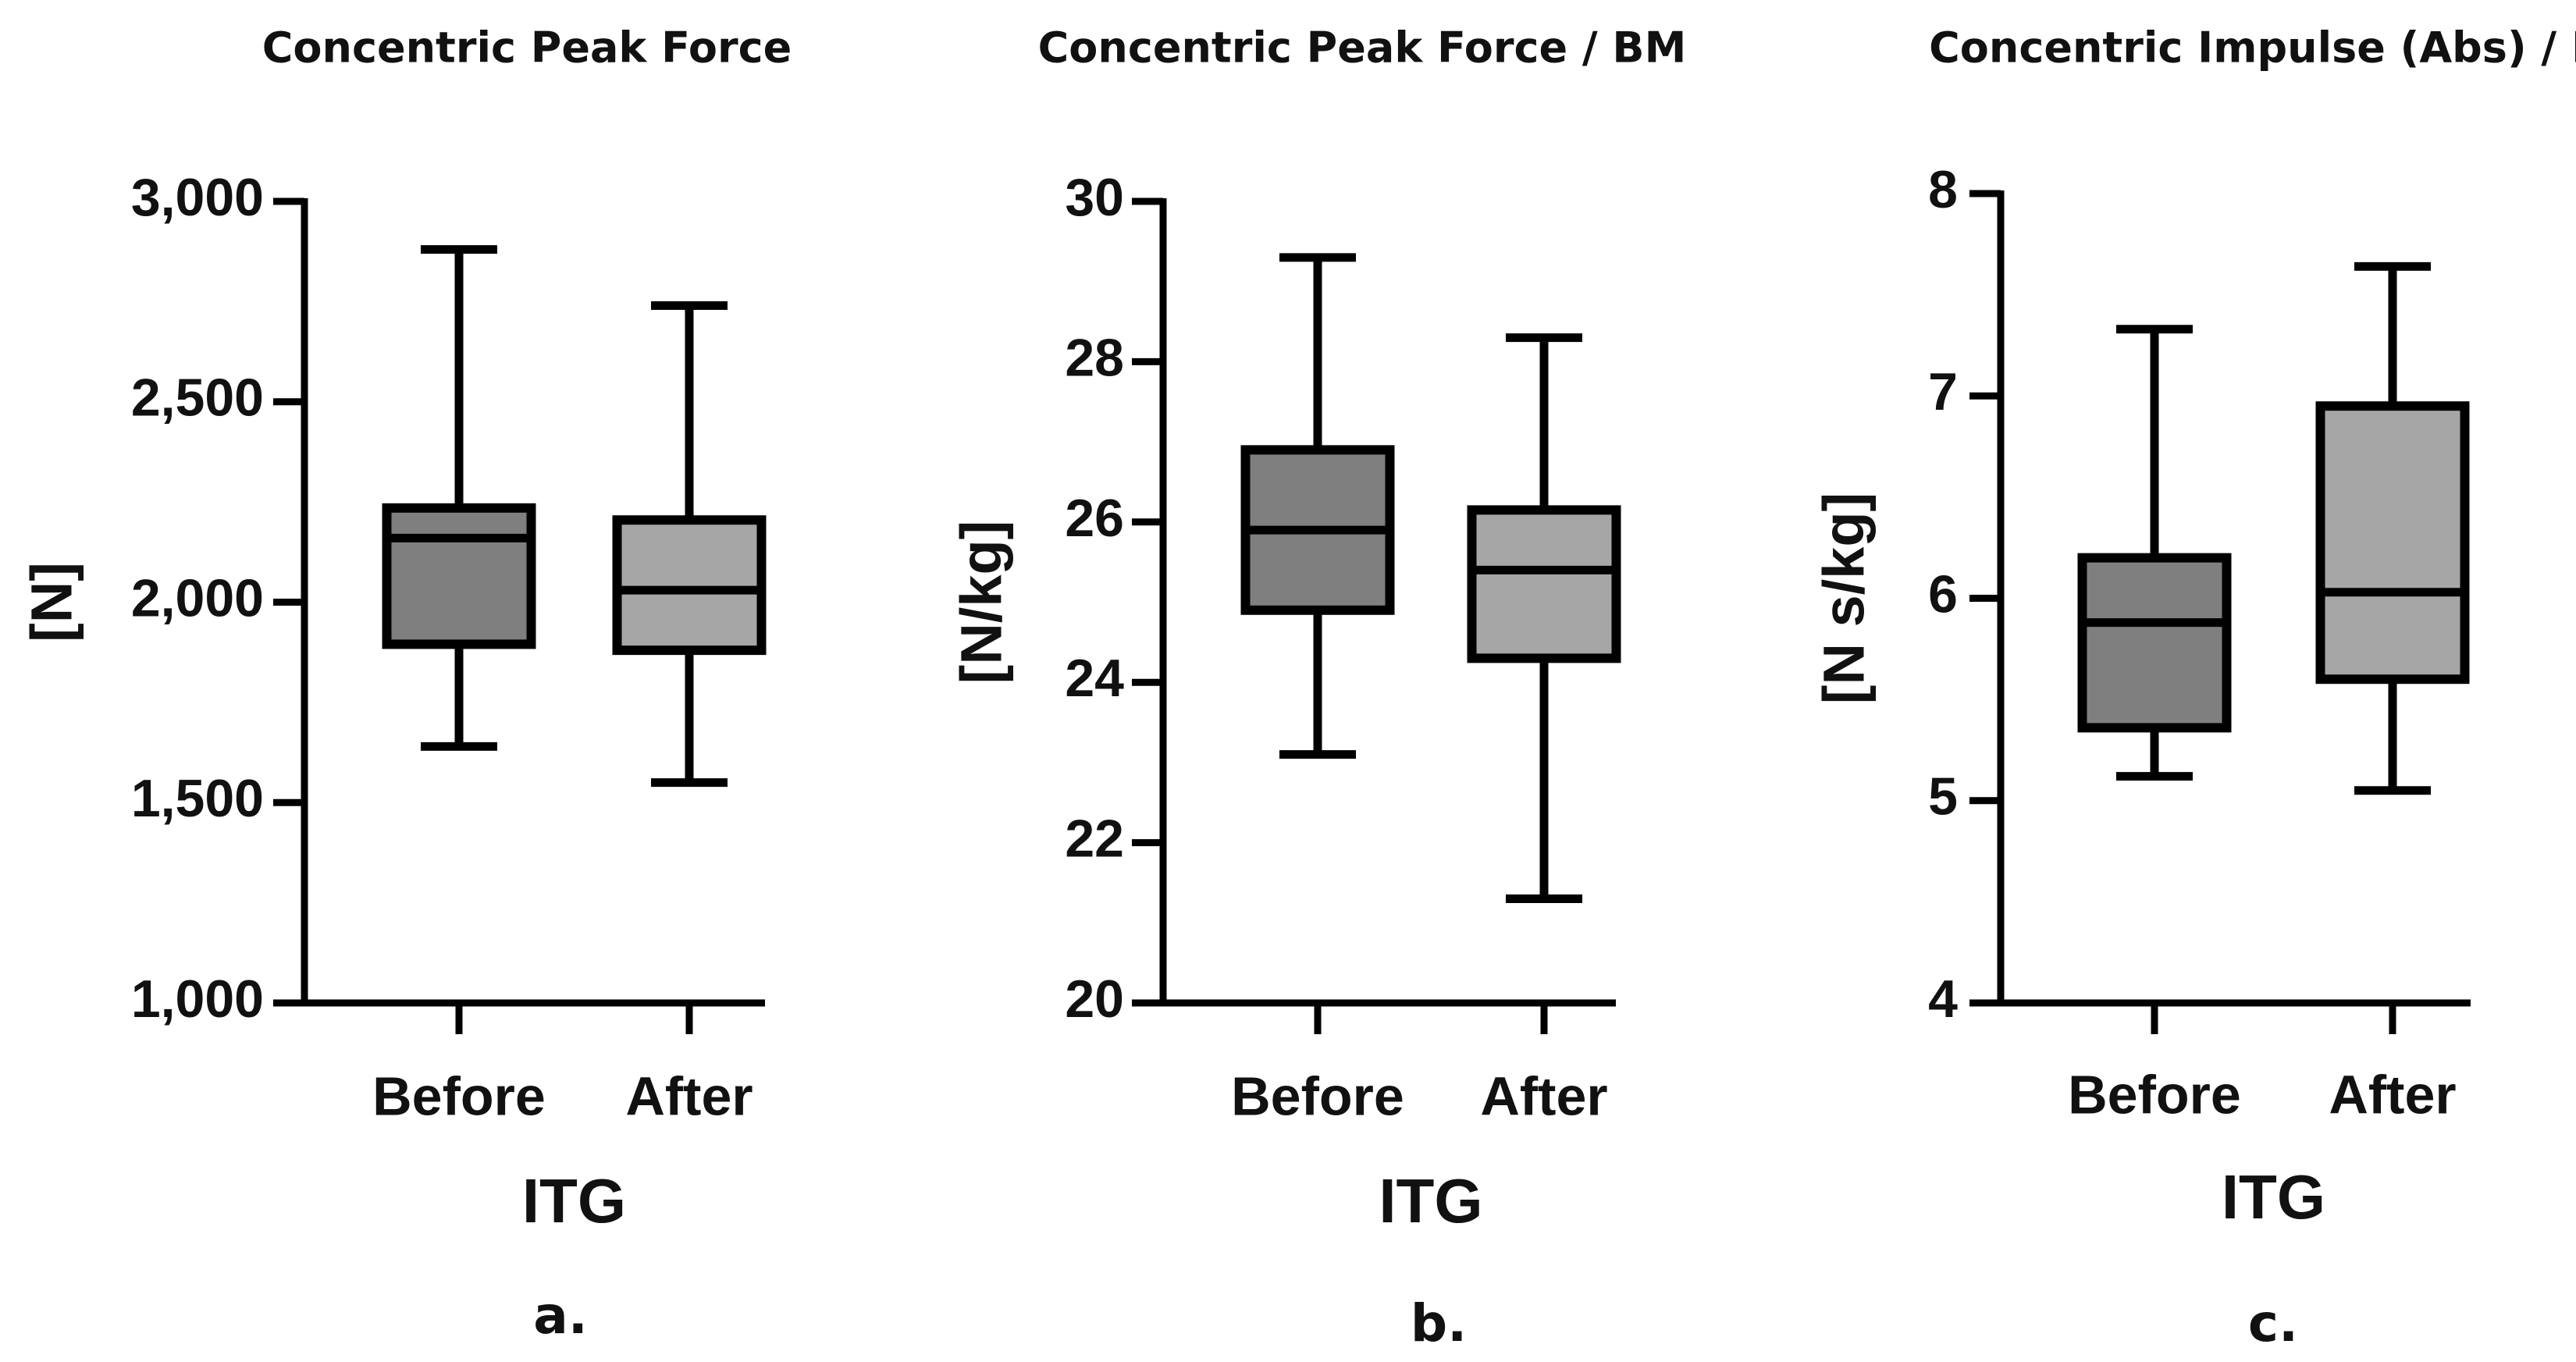  What do you see at coordinates (1844, 598) in the screenshot?
I see `y-axis-label: [N s/kg]` at bounding box center [1844, 598].